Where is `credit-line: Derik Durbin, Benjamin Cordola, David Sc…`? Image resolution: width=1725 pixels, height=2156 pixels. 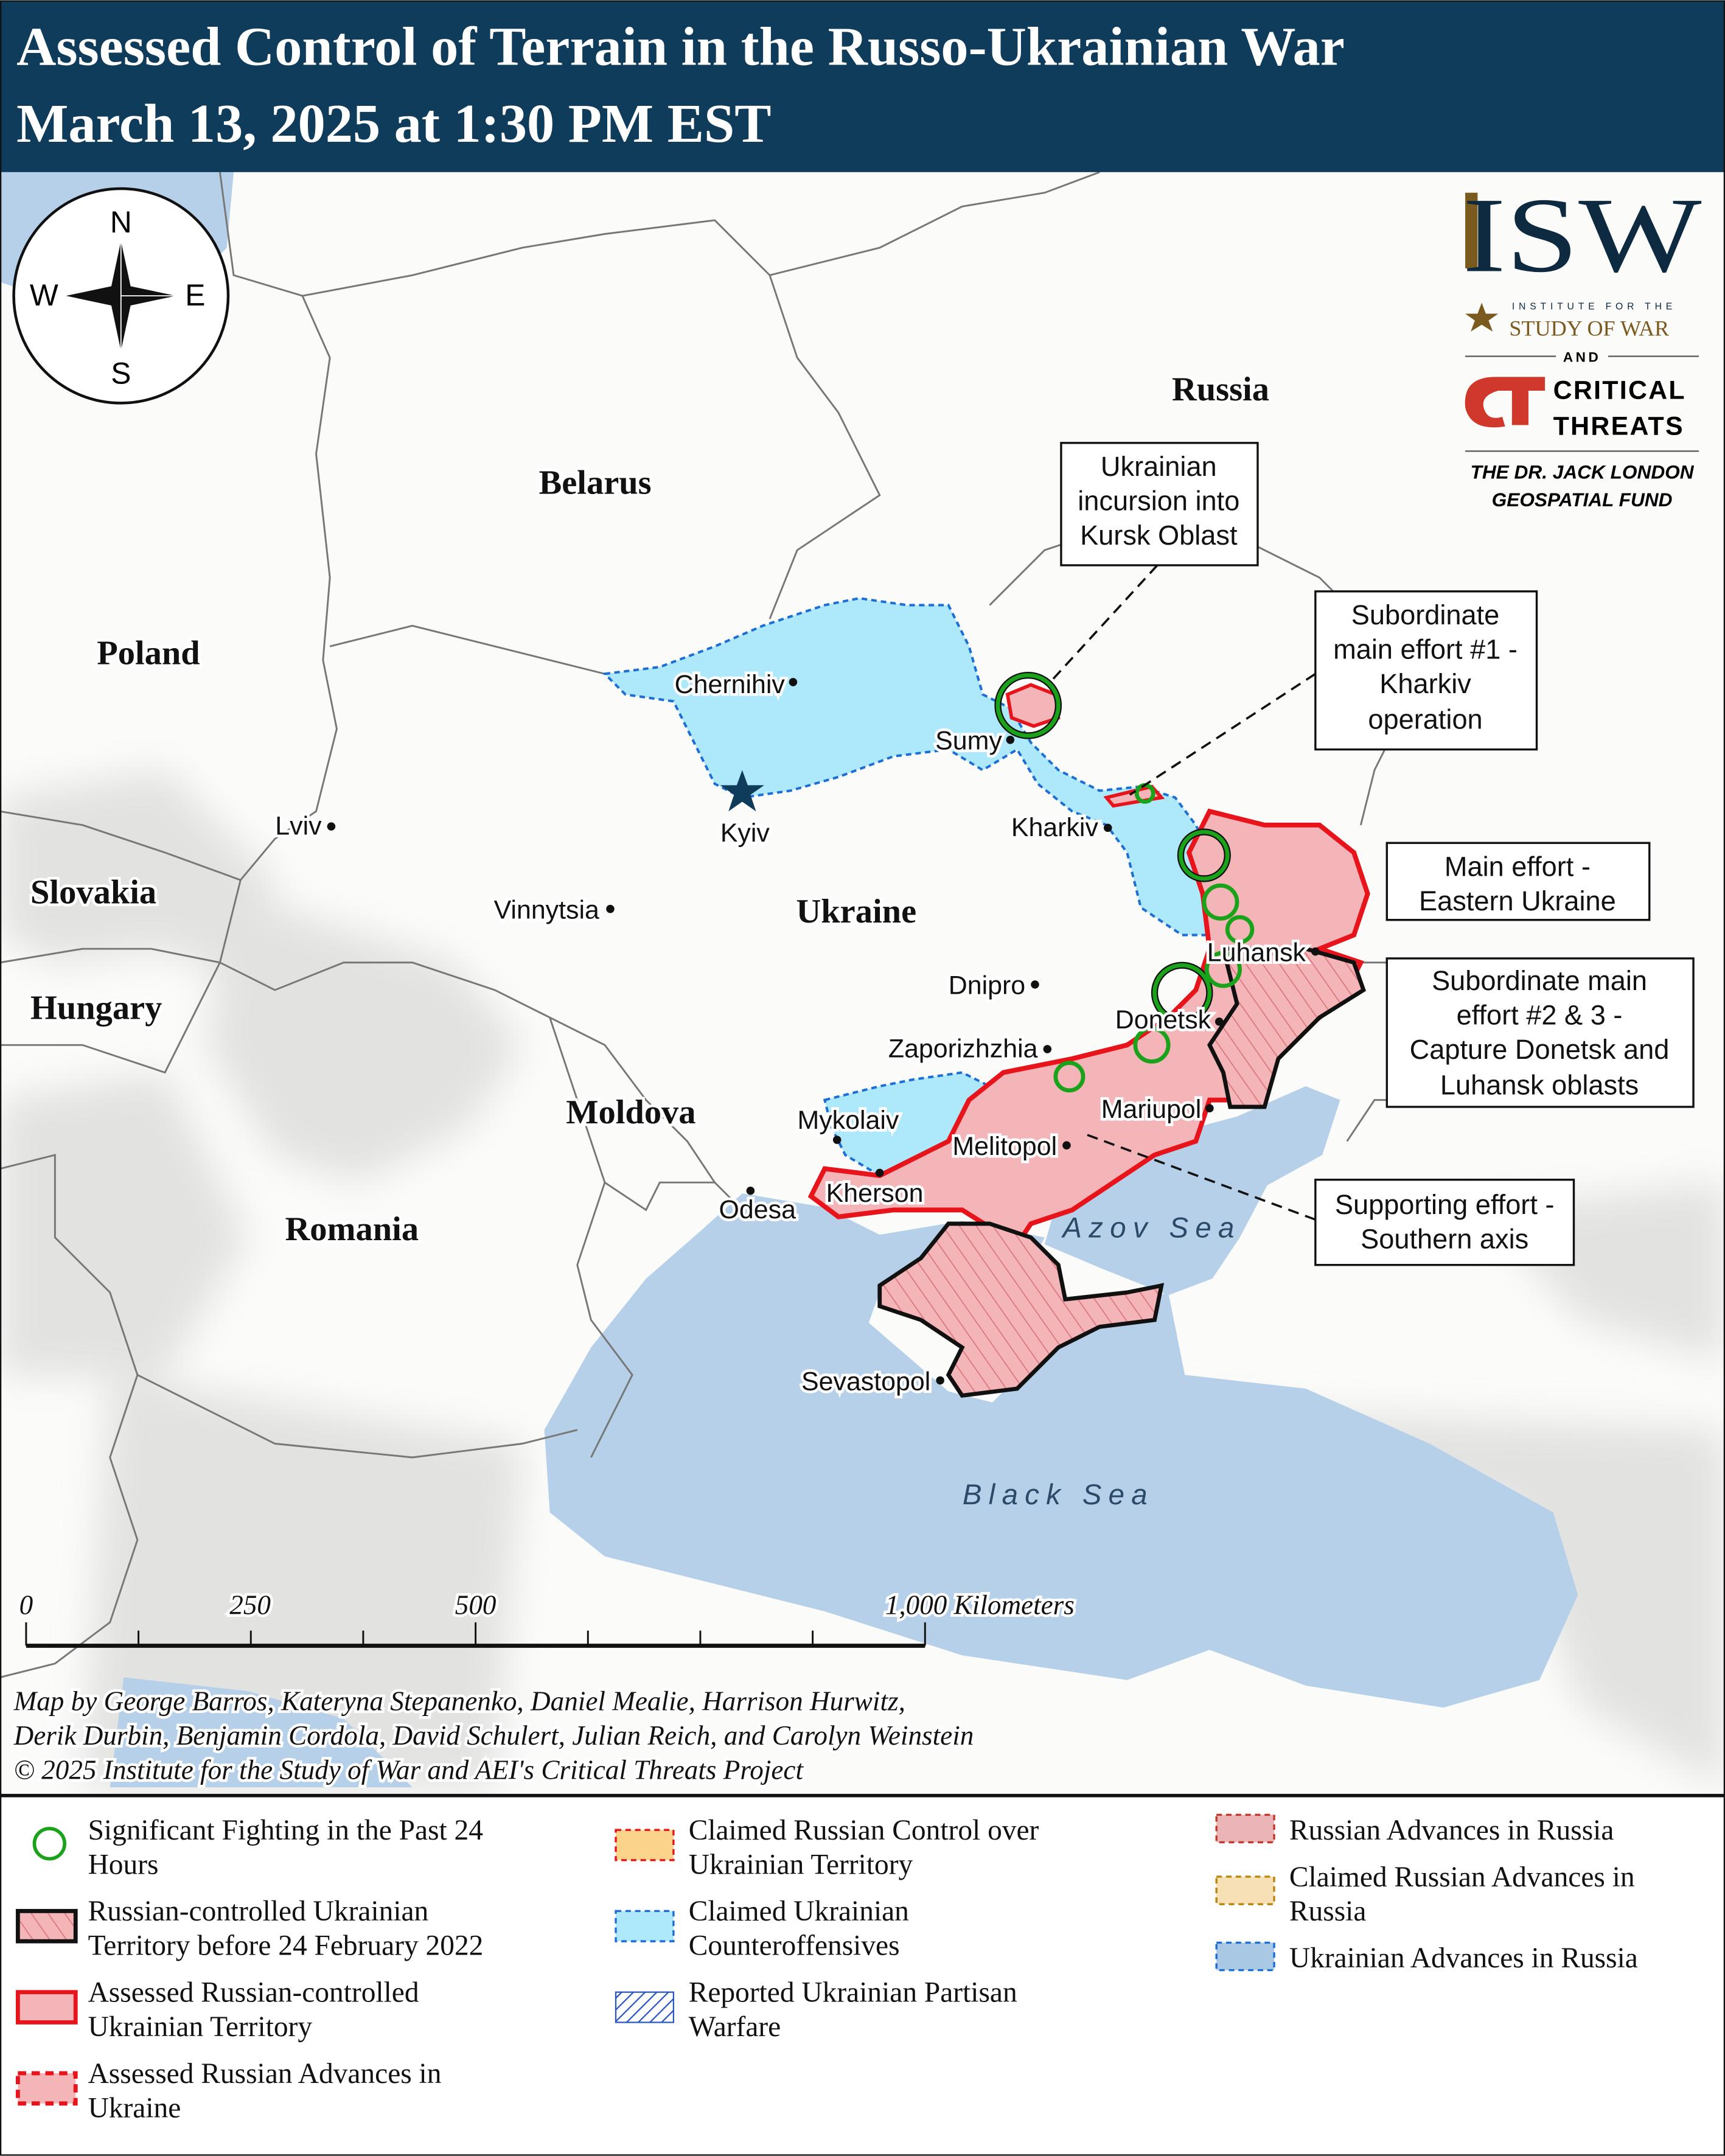 credit-line: Derik Durbin, Benjamin Cordola, David Sc… is located at coordinates (494, 1736).